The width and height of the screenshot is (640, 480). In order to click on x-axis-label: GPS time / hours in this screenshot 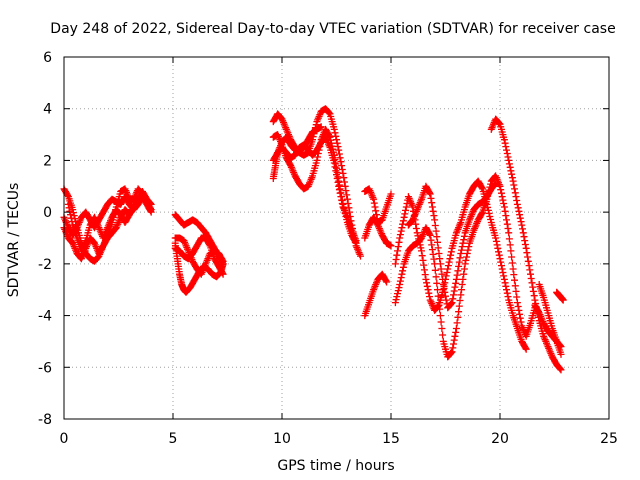, I will do `click(335, 466)`.